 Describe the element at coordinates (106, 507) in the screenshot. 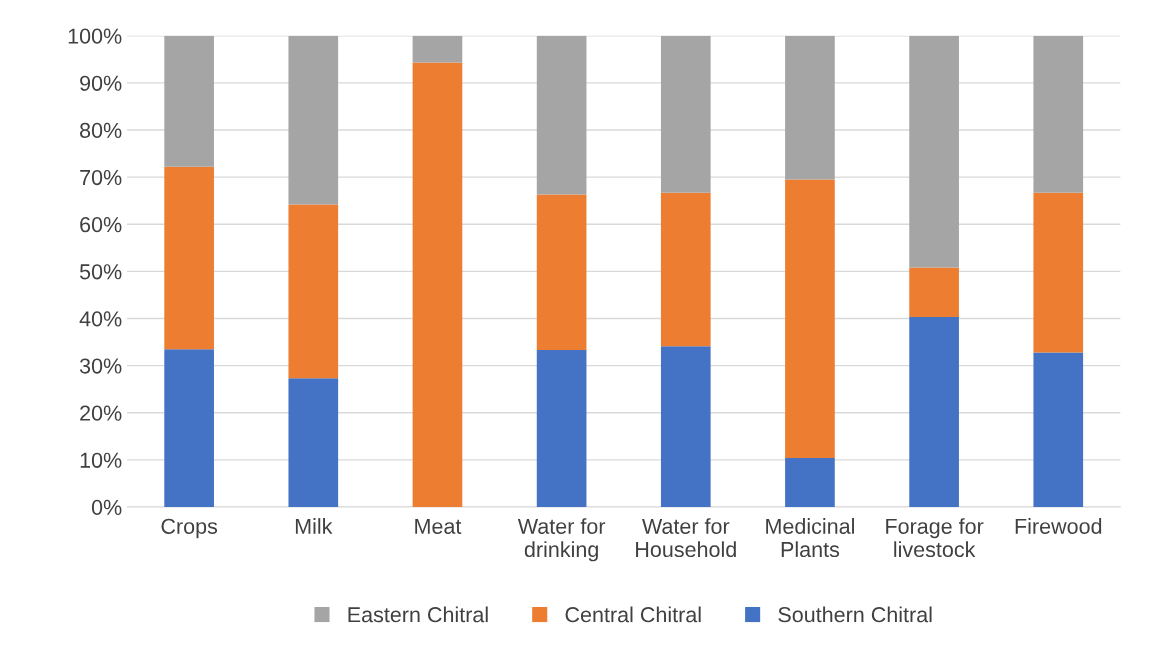

I see `y-tick-label: 0%` at that location.